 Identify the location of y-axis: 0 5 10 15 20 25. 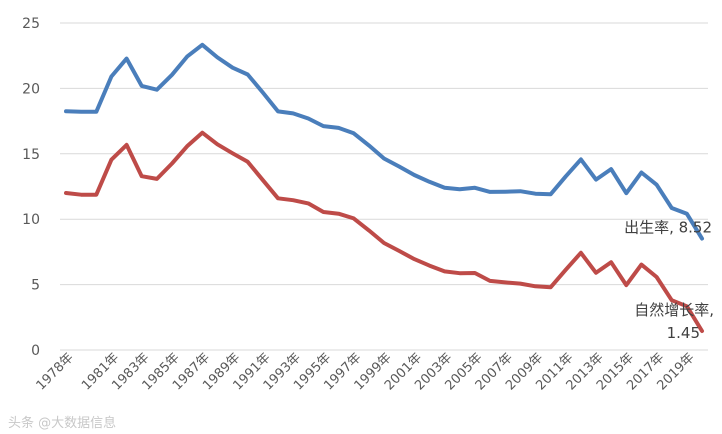
(31, 187).